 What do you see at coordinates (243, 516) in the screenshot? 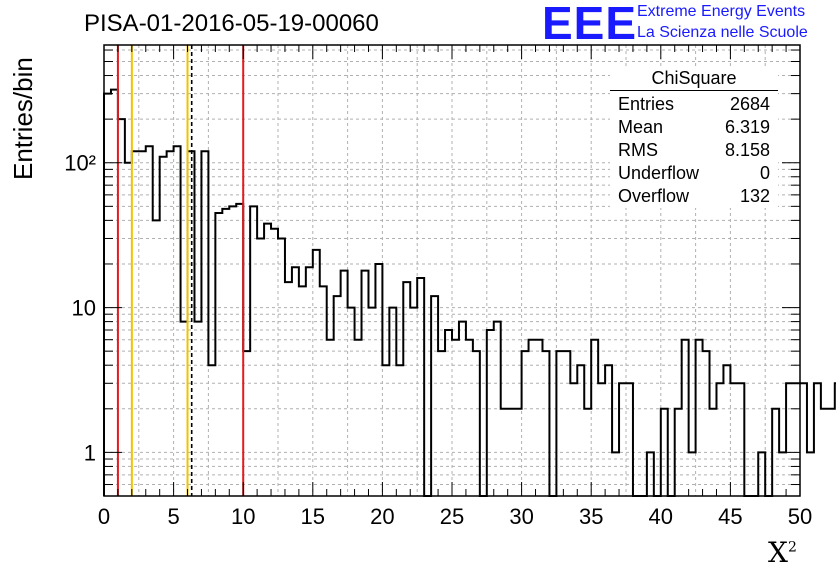
I see `x-tick-label: 10` at bounding box center [243, 516].